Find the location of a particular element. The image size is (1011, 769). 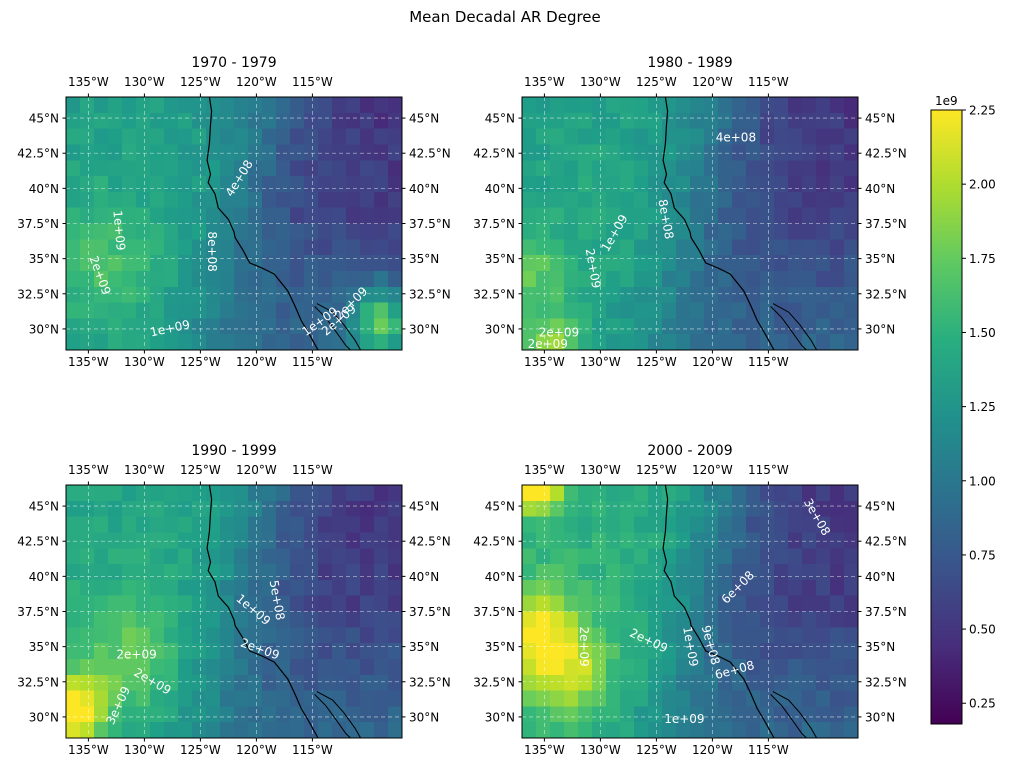

coastline-gulf is located at coordinates (788, 328).